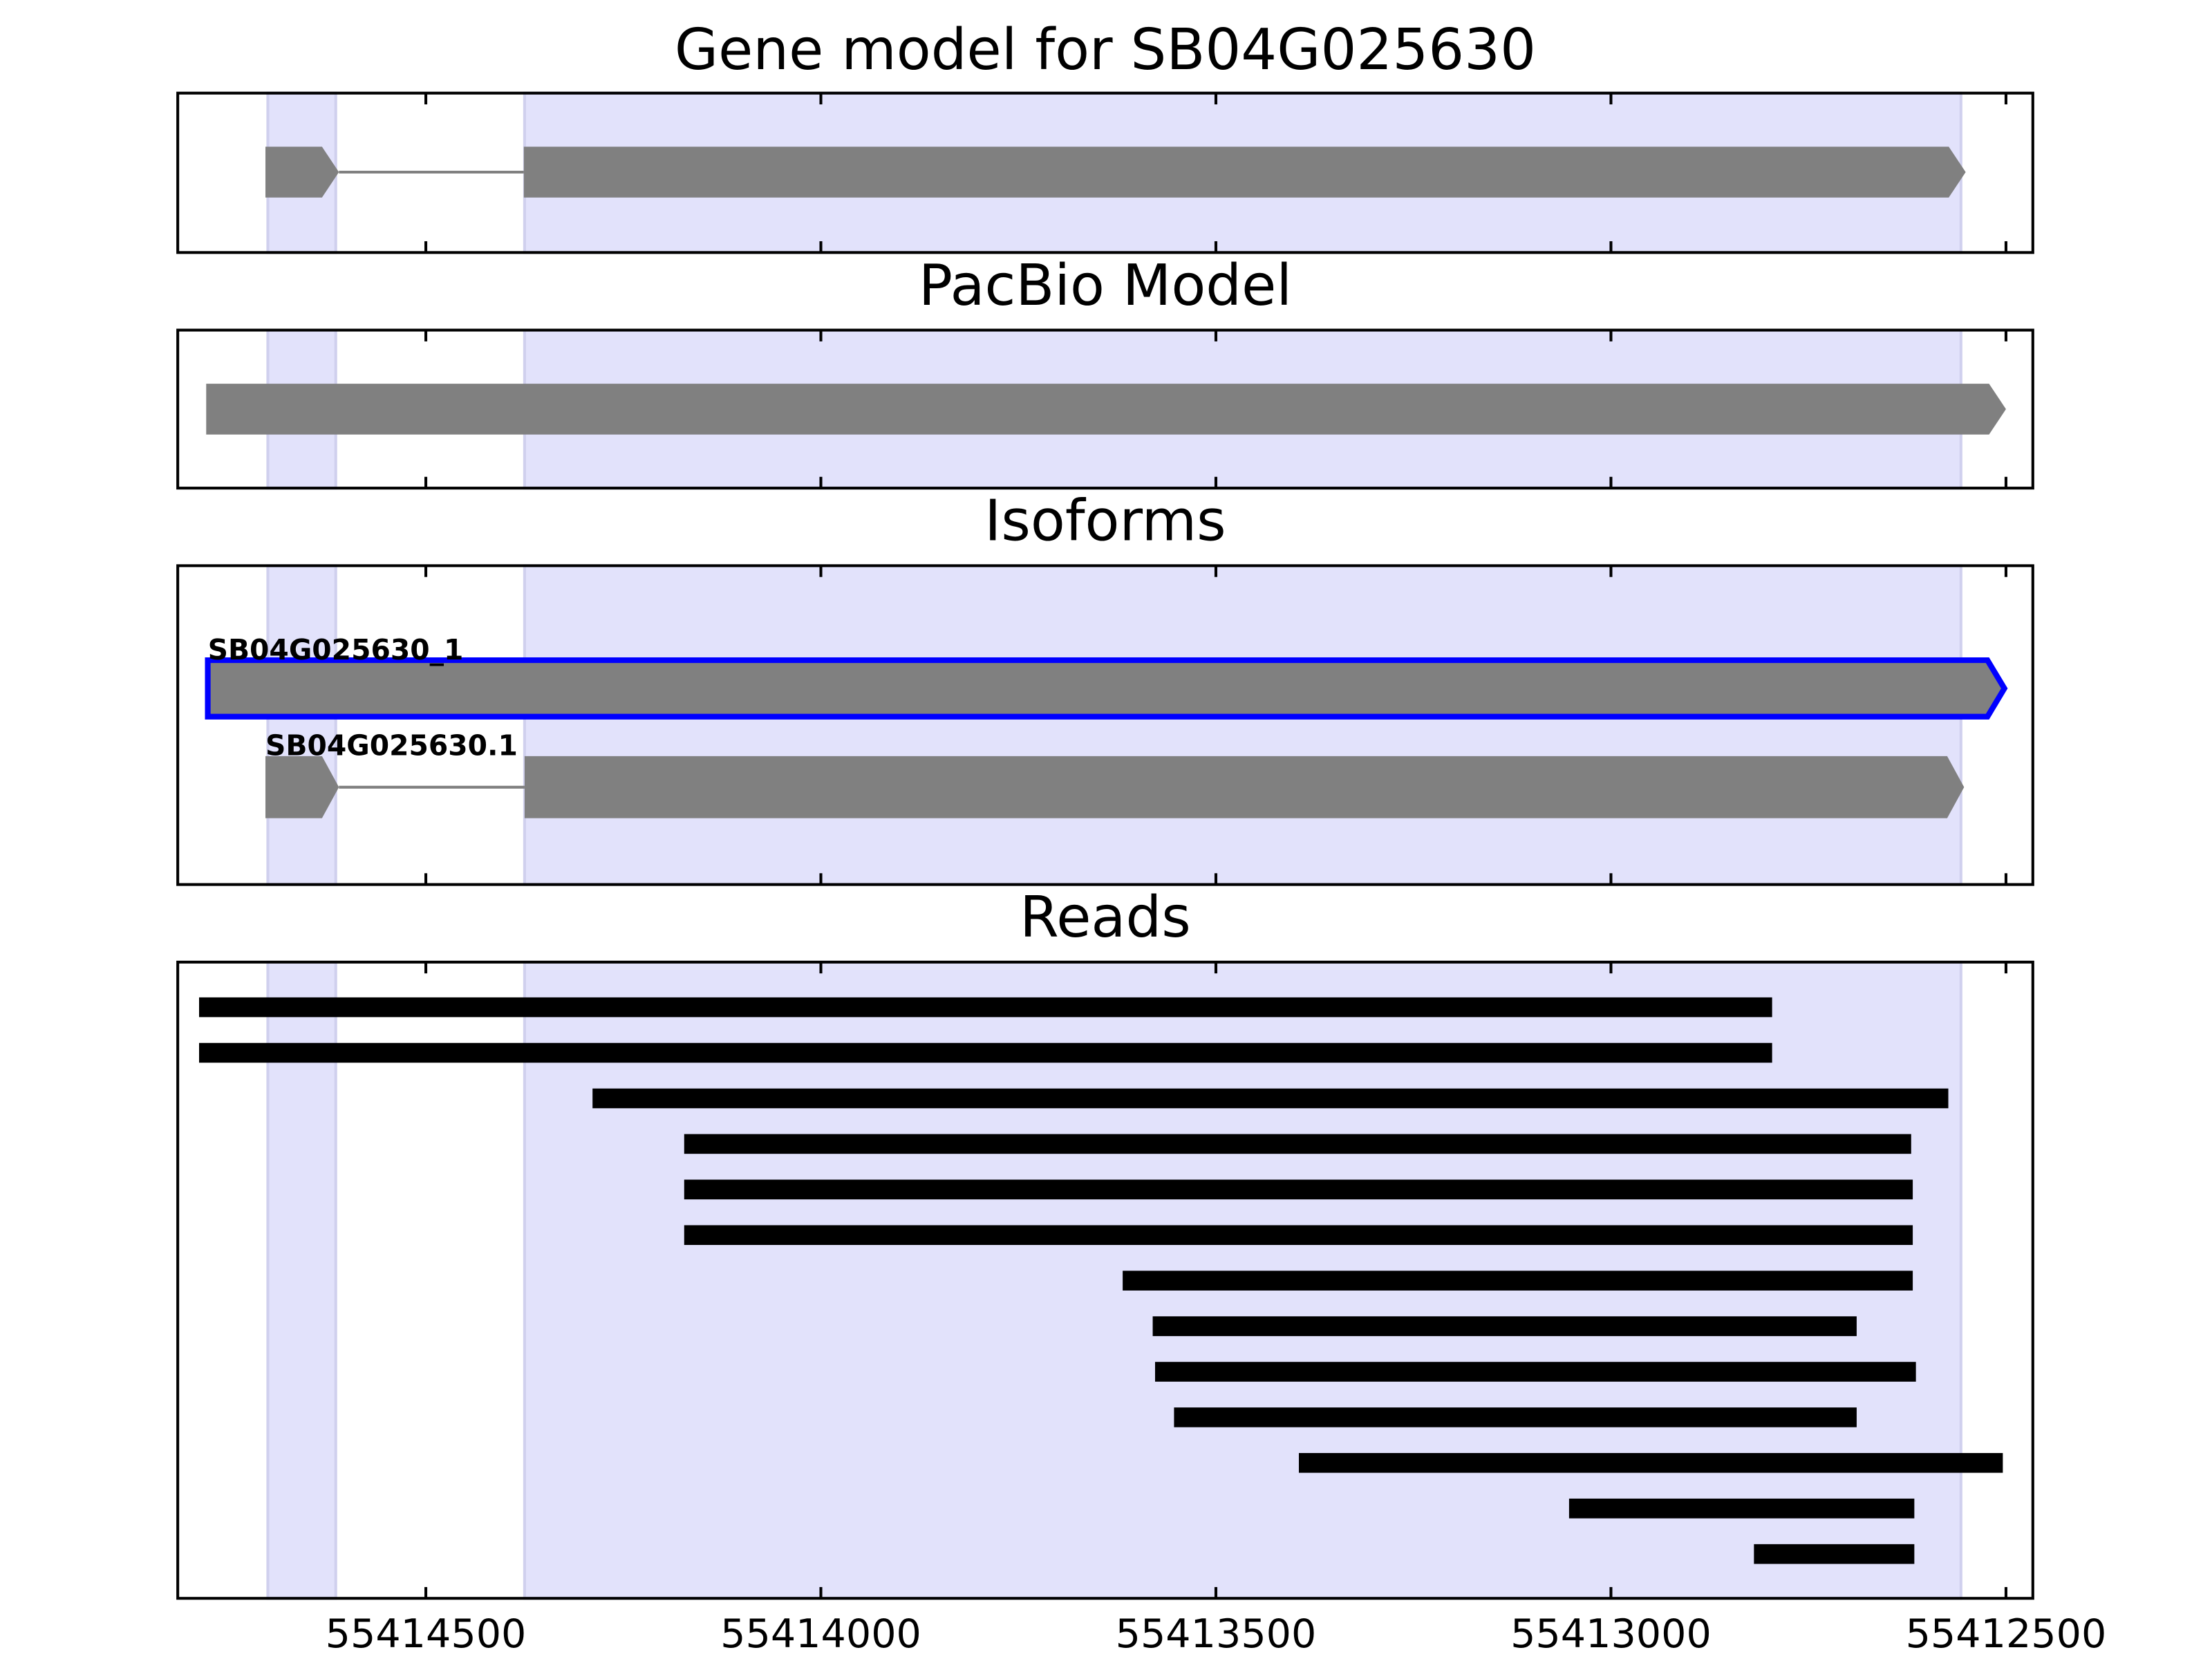 The height and width of the screenshot is (1659, 2212). I want to click on x-tick-label: 55412500, so click(2007, 1634).